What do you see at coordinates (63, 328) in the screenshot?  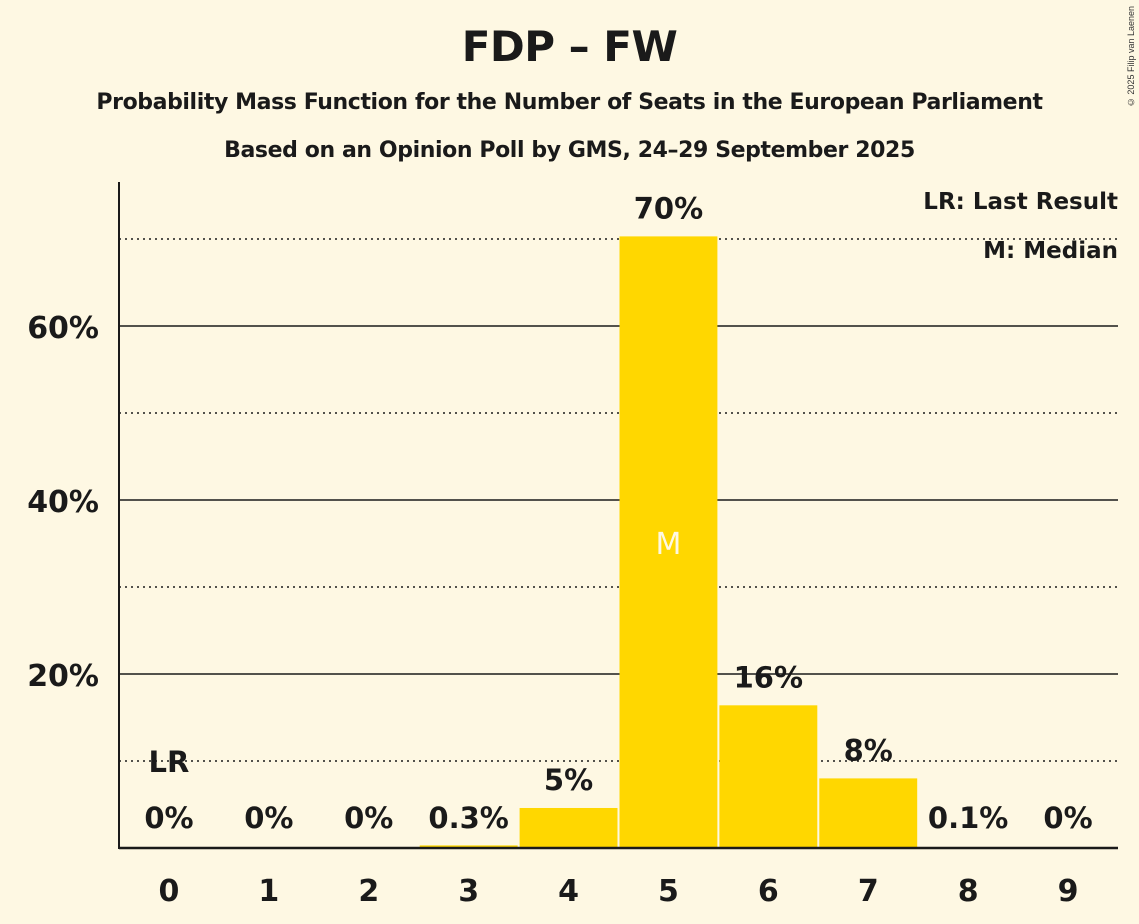 I see `y-tick-label: 60%` at bounding box center [63, 328].